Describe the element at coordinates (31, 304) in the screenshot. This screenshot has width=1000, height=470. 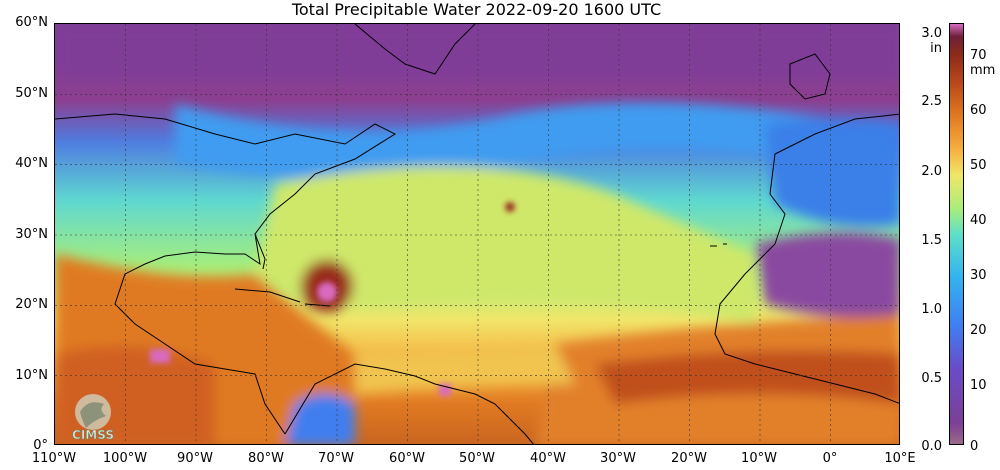
I see `lat-label-20n: 20°N` at that location.